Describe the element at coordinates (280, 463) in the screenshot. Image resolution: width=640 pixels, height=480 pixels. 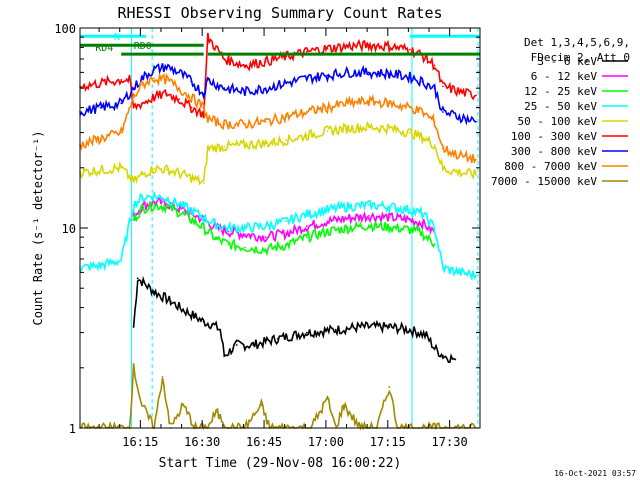
I see `x-axis-label: Start Time (29-Nov-08 16:00:22)` at that location.